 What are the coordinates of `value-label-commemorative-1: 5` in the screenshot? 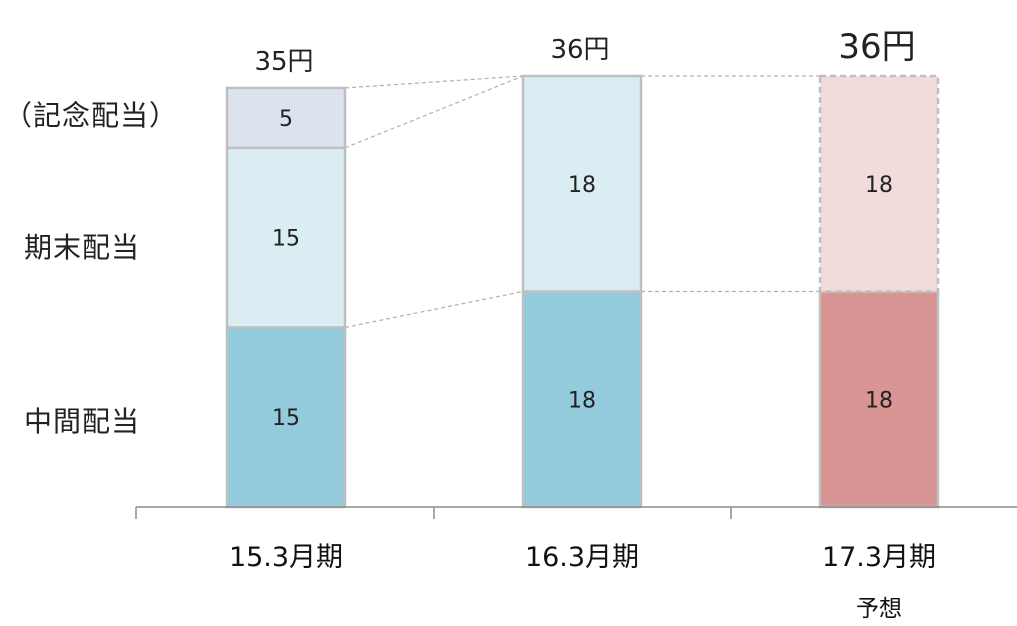 It's located at (286, 119).